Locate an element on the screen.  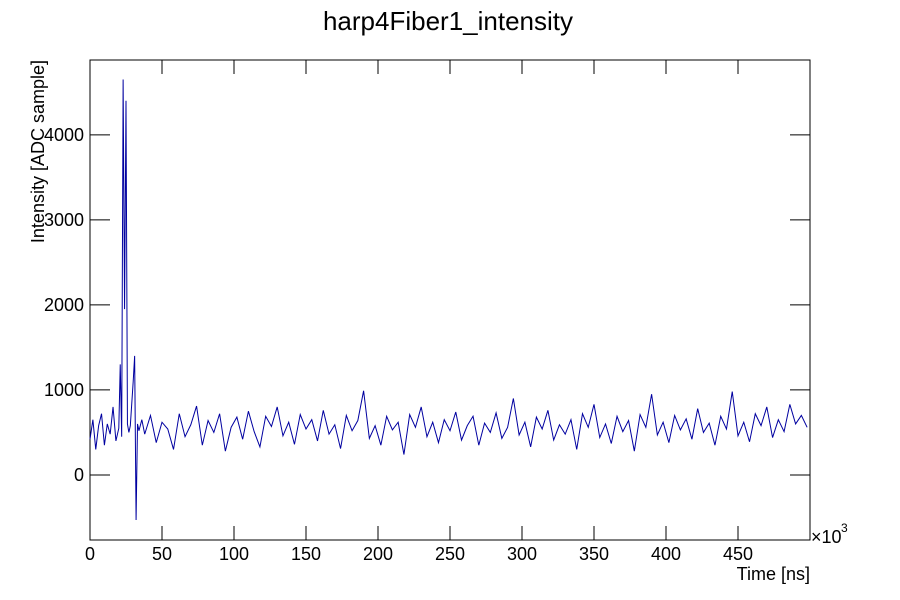
x-tick-label: 350 is located at coordinates (594, 554).